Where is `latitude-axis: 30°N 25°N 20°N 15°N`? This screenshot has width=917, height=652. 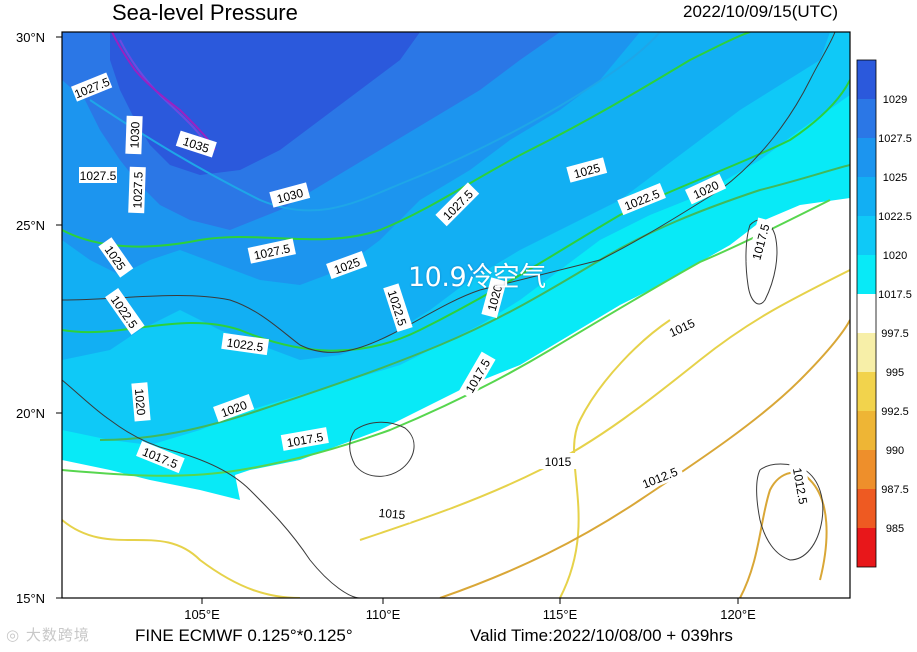 latitude-axis: 30°N 25°N 20°N 15°N is located at coordinates (39, 318).